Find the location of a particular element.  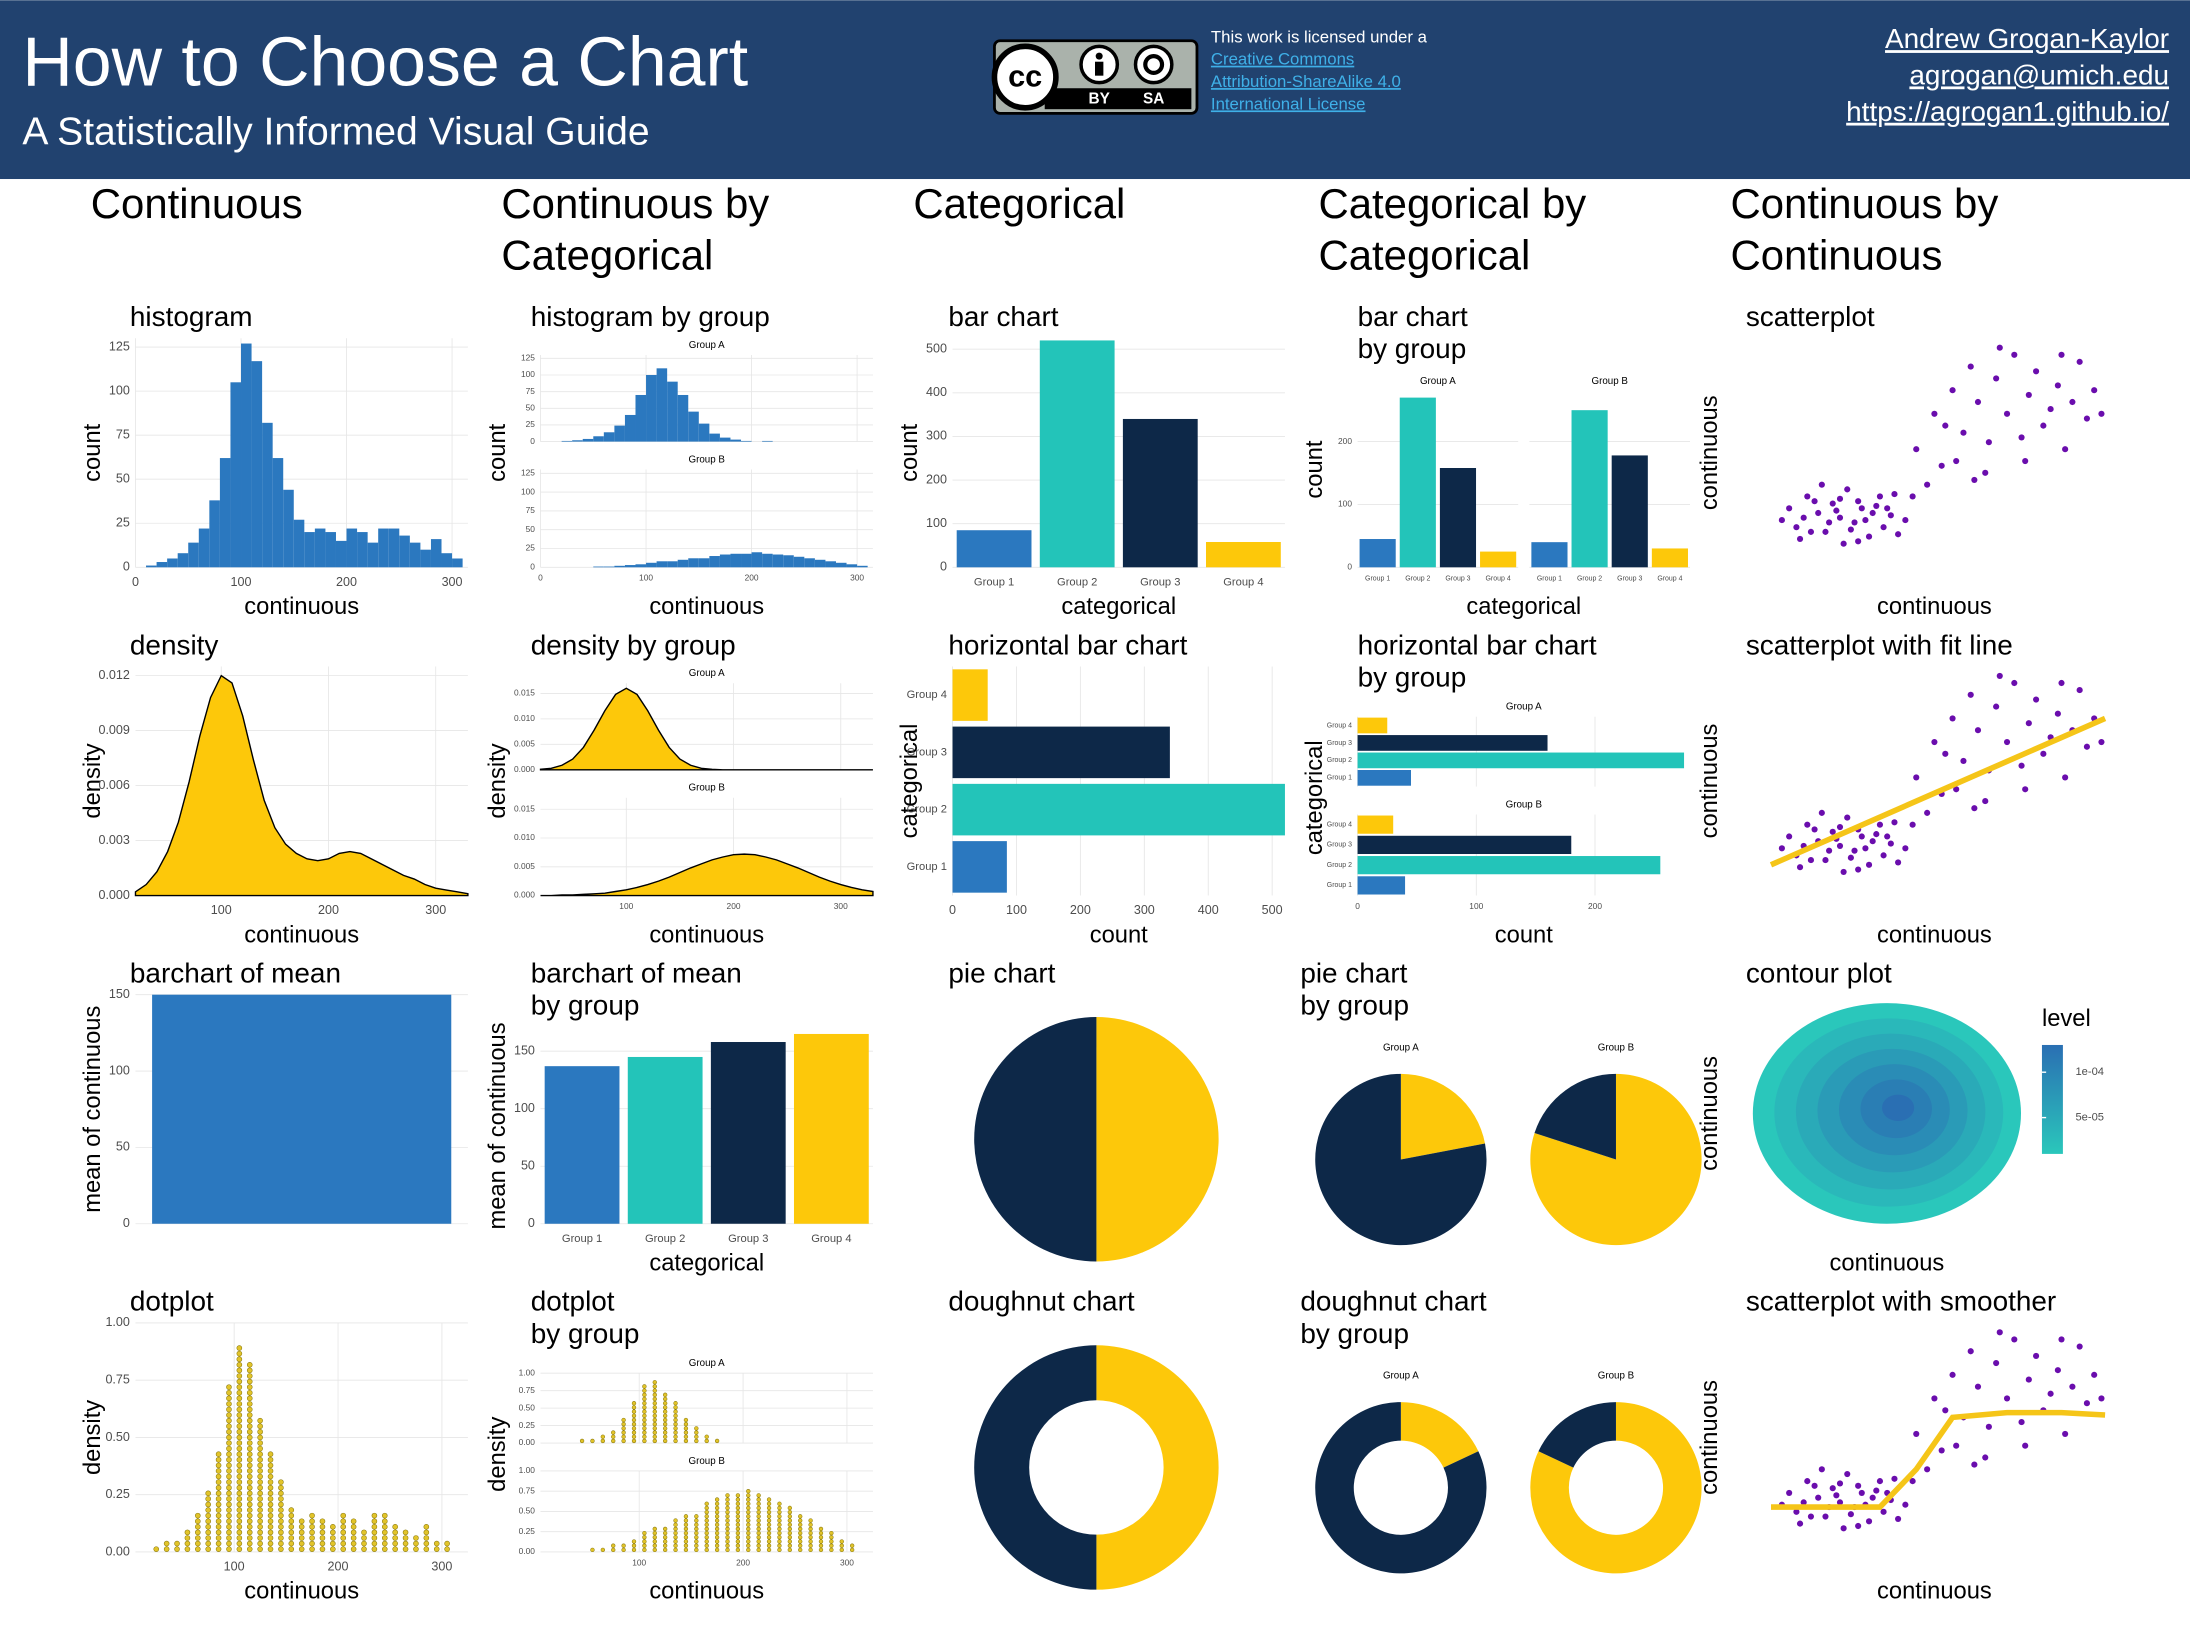

y-tick-label: 300 is located at coordinates (936, 436).